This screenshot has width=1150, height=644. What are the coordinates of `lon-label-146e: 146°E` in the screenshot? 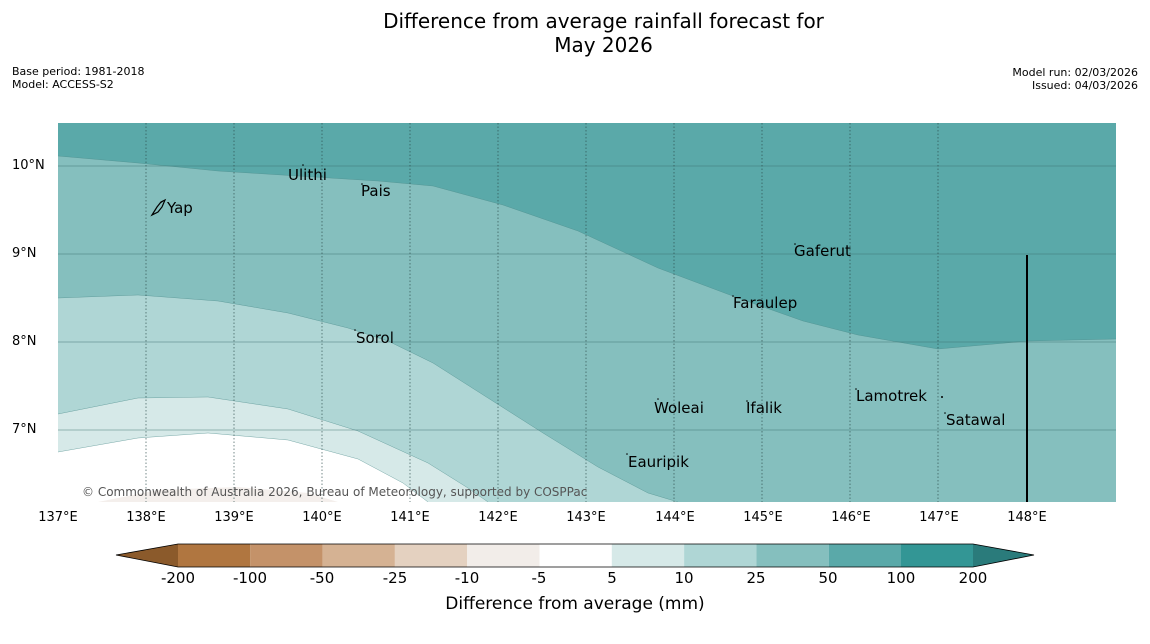 It's located at (851, 517).